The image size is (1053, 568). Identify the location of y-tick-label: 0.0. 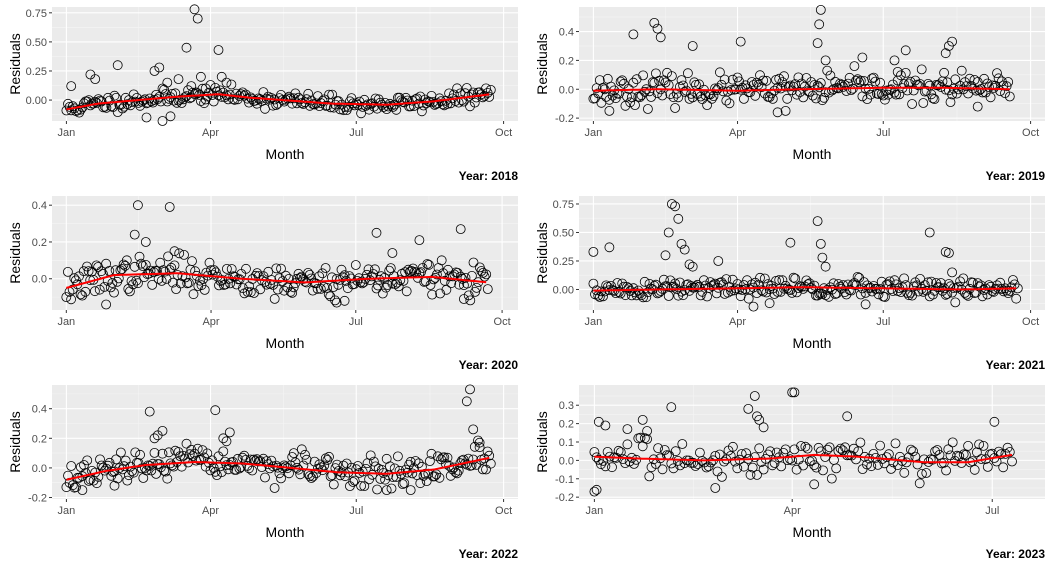
(39, 469).